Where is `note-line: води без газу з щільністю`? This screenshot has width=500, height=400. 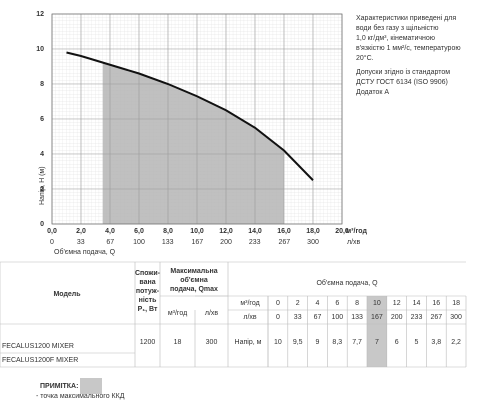
note-line: води без газу з щільністю is located at coordinates (397, 28).